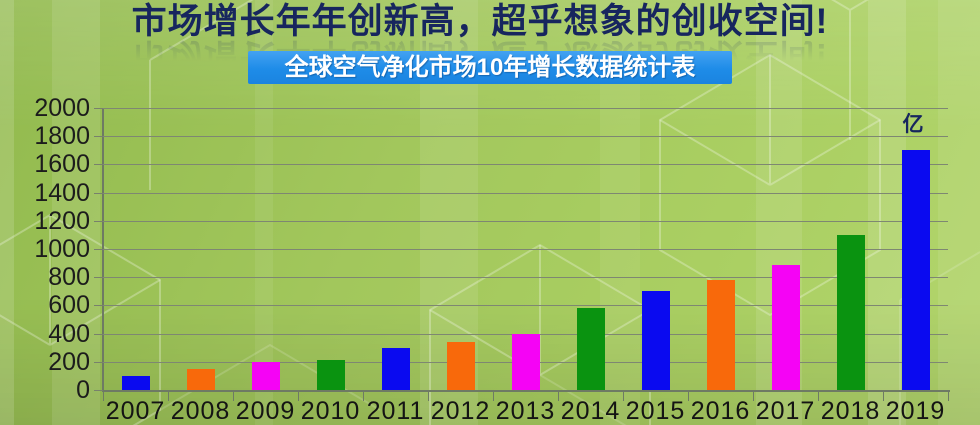 This screenshot has height=425, width=980. What do you see at coordinates (590, 349) in the screenshot?
I see `bar-2014` at bounding box center [590, 349].